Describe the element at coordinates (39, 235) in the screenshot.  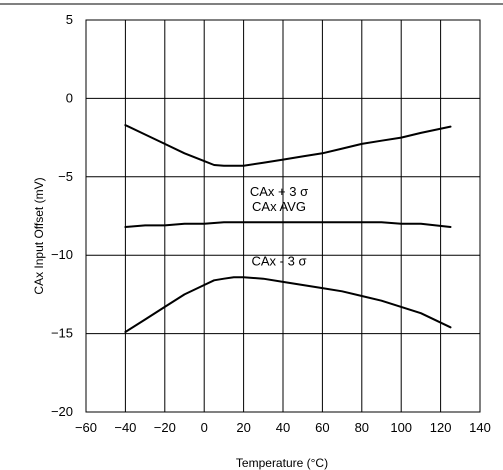
I see `y-axis-title: CAx Input Offset (mV)` at that location.